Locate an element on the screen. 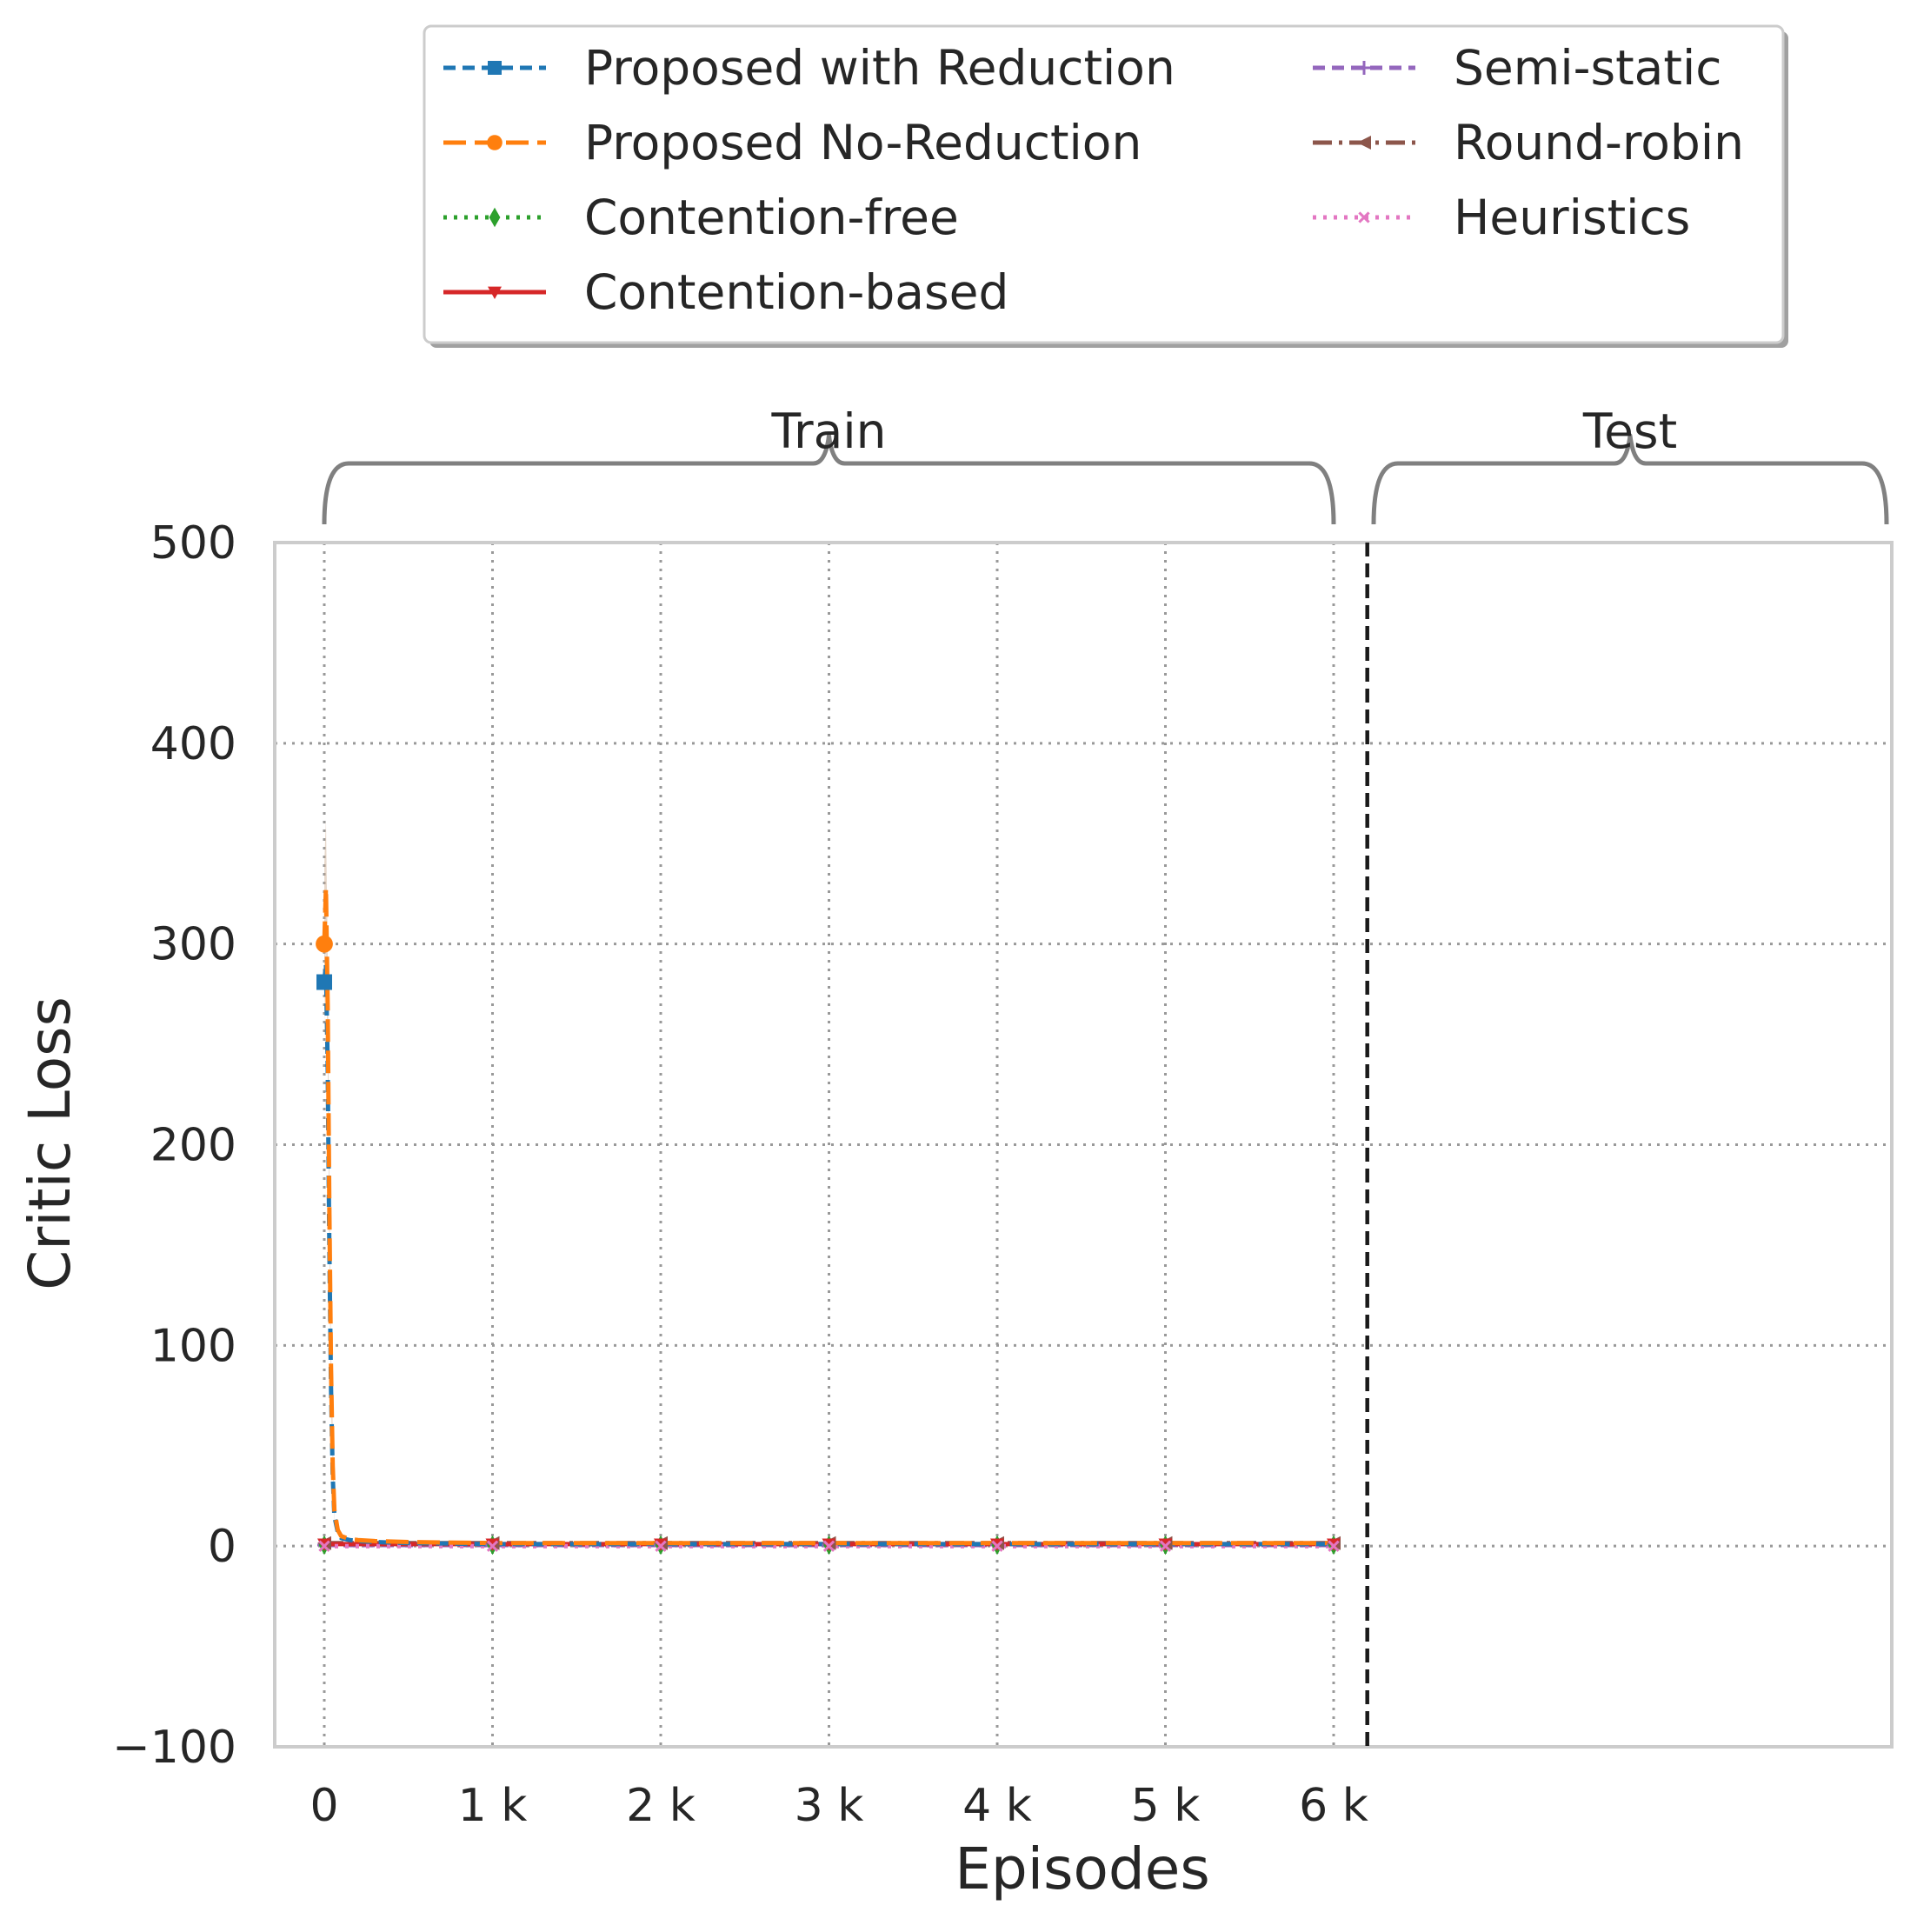 The image size is (1917, 1932). y-tick-label: 0 is located at coordinates (222, 1547).